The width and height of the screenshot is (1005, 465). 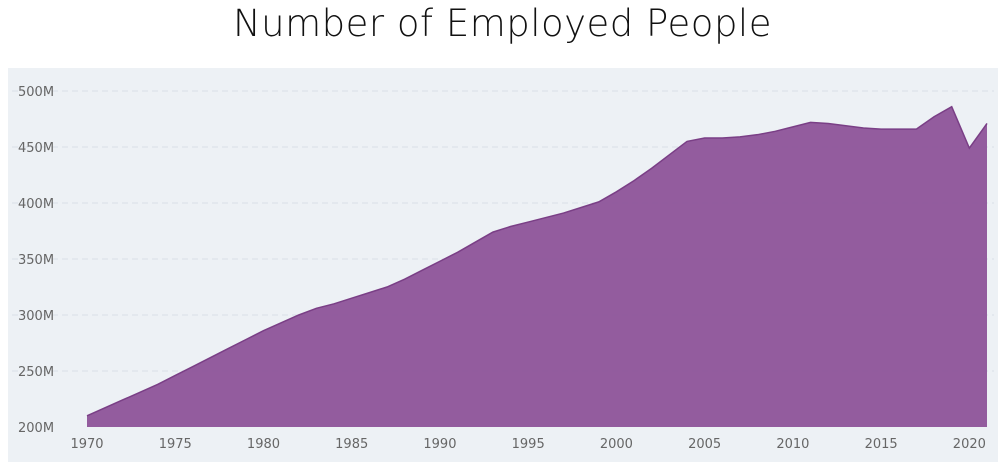 I want to click on x-tick-label-2005: 2005, so click(x=704, y=444).